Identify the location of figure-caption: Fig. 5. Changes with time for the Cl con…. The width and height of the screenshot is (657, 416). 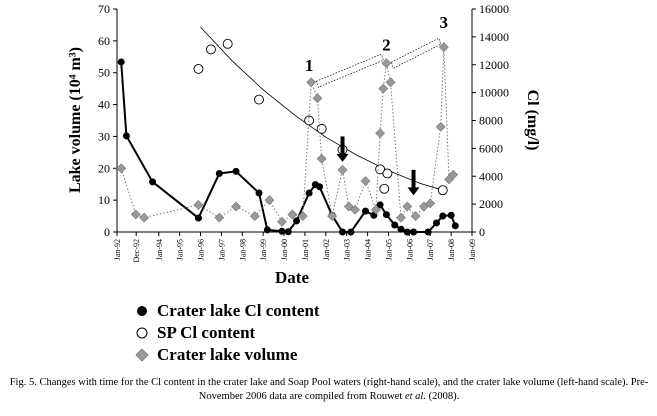
(329, 390).